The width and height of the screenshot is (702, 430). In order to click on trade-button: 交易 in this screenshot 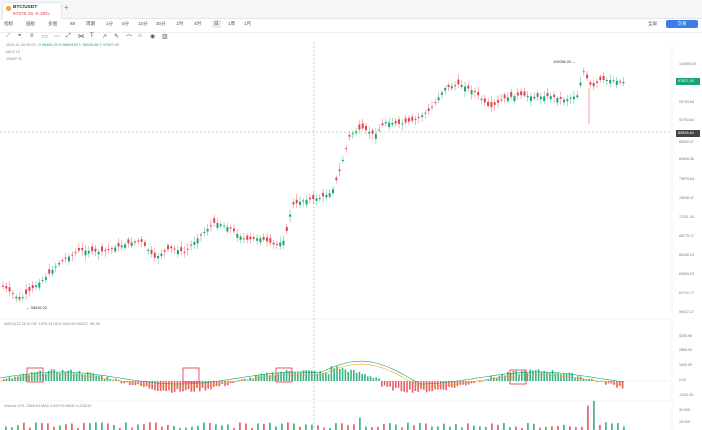, I will do `click(682, 24)`.